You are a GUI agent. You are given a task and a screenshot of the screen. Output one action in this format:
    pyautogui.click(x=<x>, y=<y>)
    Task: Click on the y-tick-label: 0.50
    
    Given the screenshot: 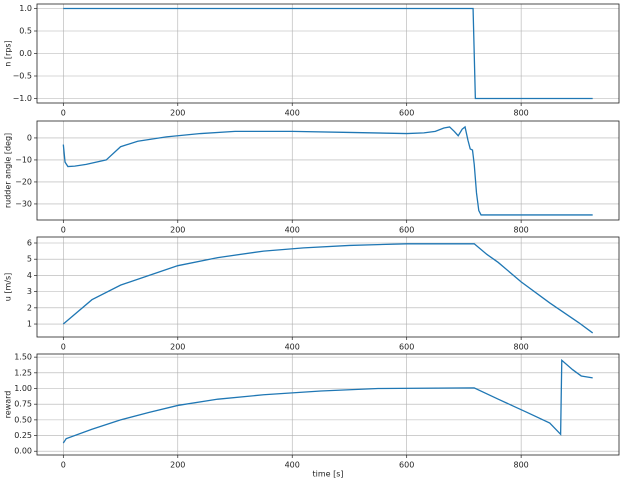 What is the action you would take?
    pyautogui.click(x=23, y=419)
    